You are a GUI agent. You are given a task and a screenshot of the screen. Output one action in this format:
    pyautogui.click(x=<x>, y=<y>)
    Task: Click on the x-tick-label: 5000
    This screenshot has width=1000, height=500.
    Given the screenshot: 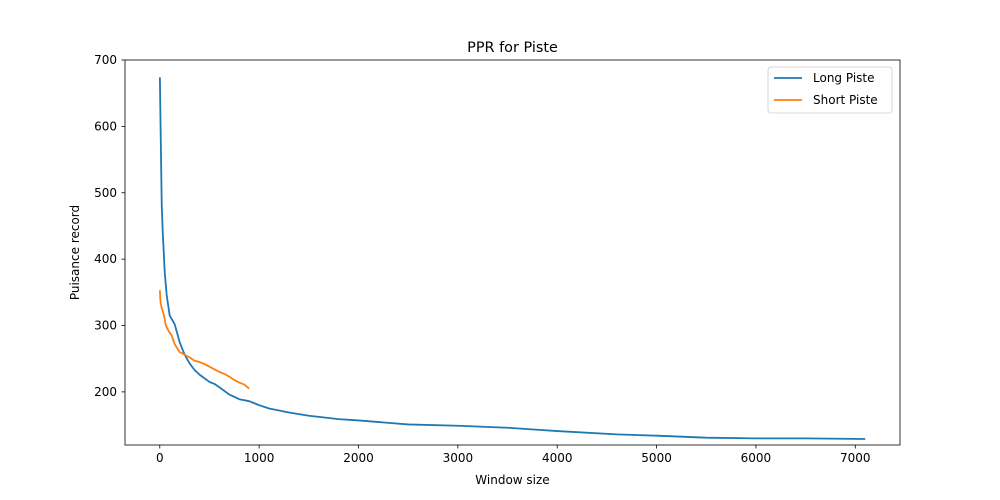 What is the action you would take?
    pyautogui.click(x=656, y=458)
    